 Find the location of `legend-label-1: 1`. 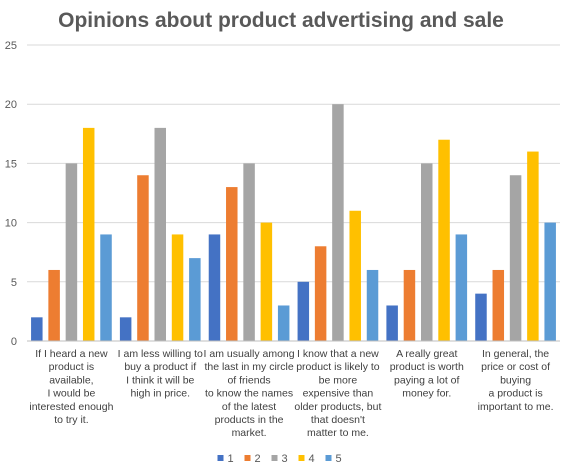

legend-label-1: 1 is located at coordinates (231, 459).